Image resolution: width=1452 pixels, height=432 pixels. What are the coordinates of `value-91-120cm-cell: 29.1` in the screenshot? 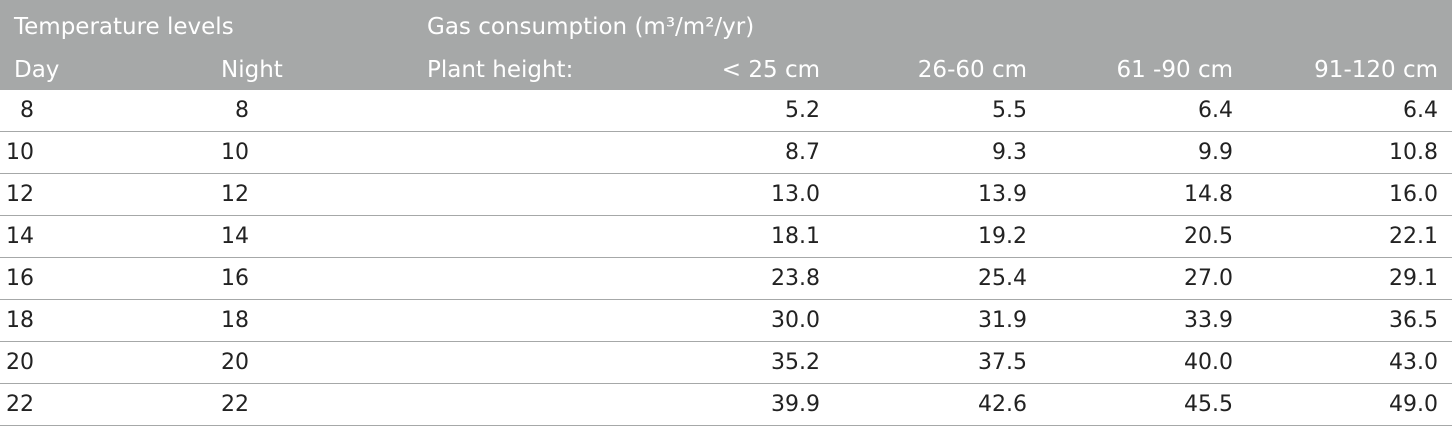 It's located at (1413, 278).